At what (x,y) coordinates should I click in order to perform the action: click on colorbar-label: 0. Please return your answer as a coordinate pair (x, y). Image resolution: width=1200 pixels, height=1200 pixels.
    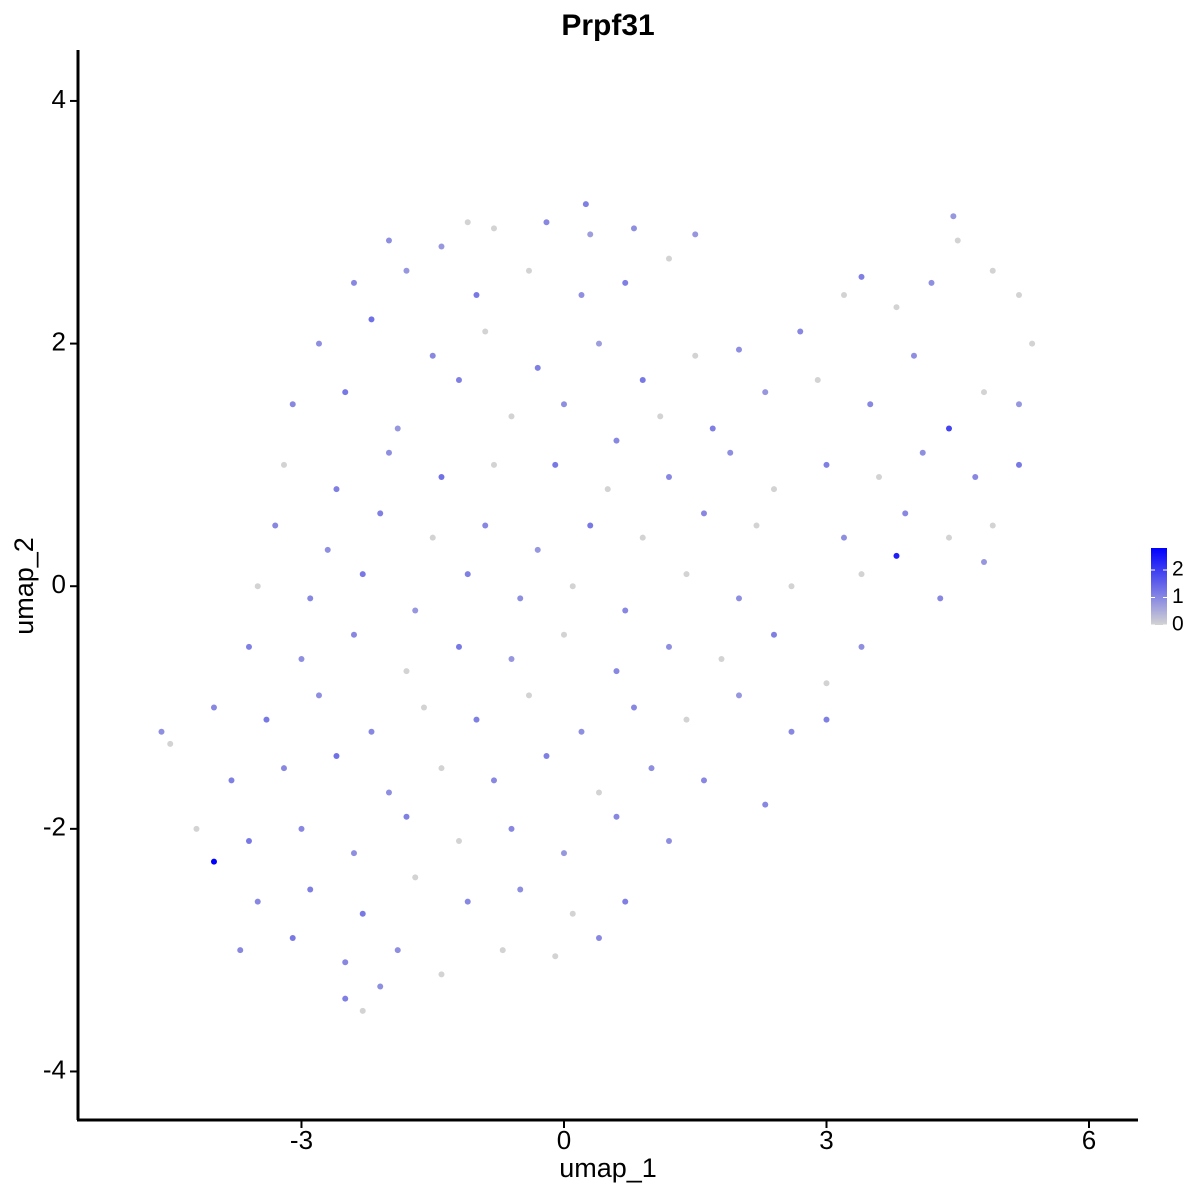
    Looking at the image, I should click on (1178, 624).